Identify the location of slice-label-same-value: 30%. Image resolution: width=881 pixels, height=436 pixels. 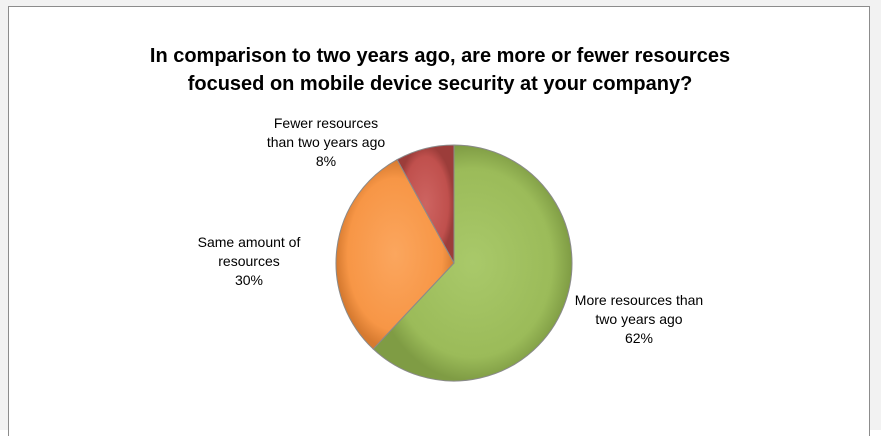
(249, 280).